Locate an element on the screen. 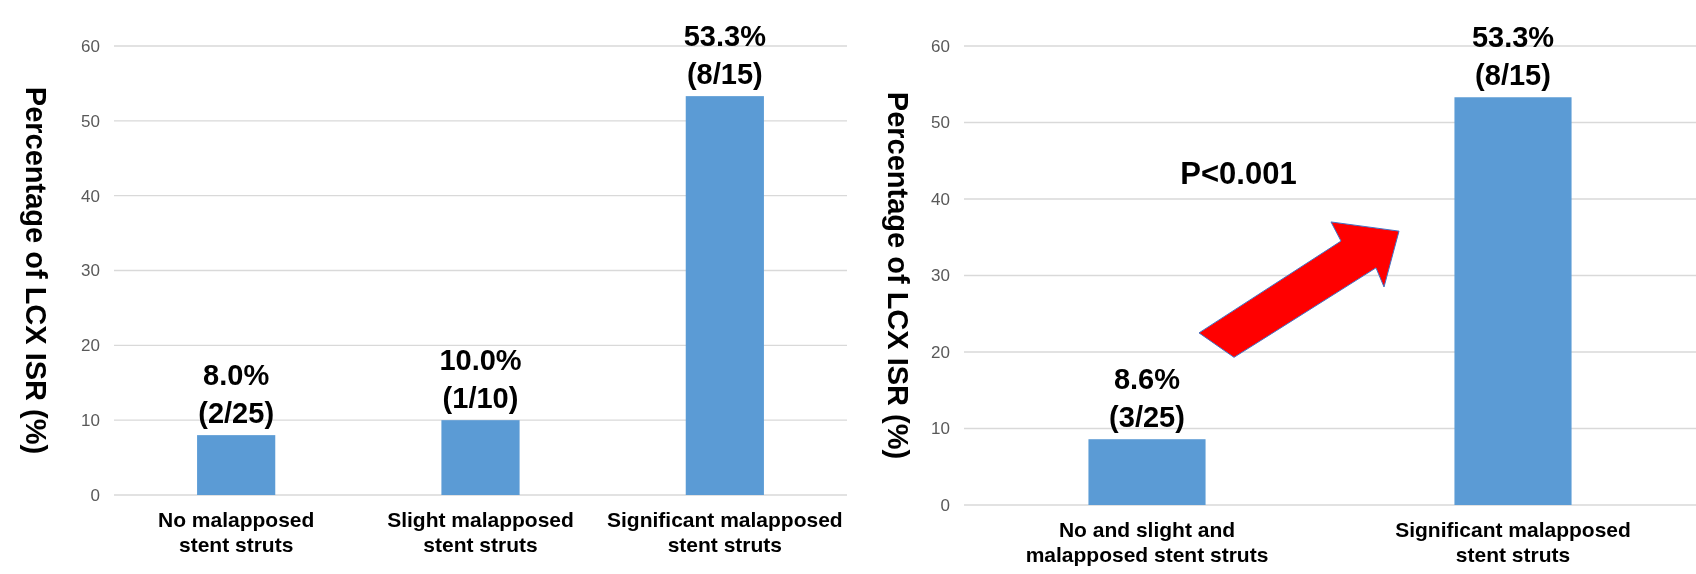 This screenshot has height=574, width=1696. x-tick-label: No and slight and malapposed stent struts is located at coordinates (1147, 542).